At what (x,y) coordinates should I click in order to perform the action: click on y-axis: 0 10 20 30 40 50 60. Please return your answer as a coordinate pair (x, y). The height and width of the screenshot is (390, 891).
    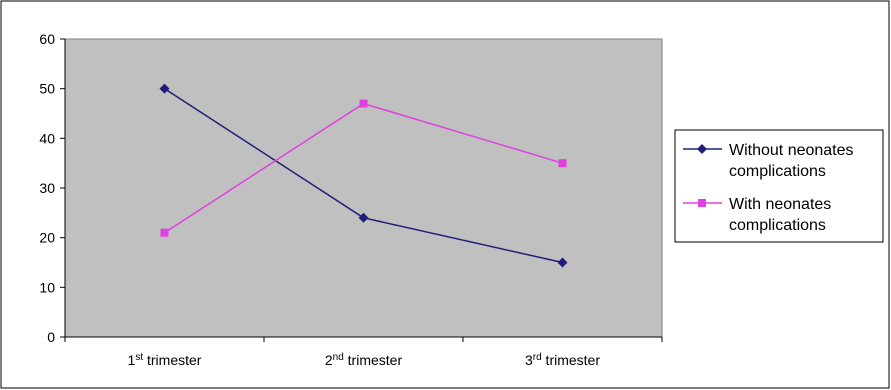
    Looking at the image, I should click on (52, 188).